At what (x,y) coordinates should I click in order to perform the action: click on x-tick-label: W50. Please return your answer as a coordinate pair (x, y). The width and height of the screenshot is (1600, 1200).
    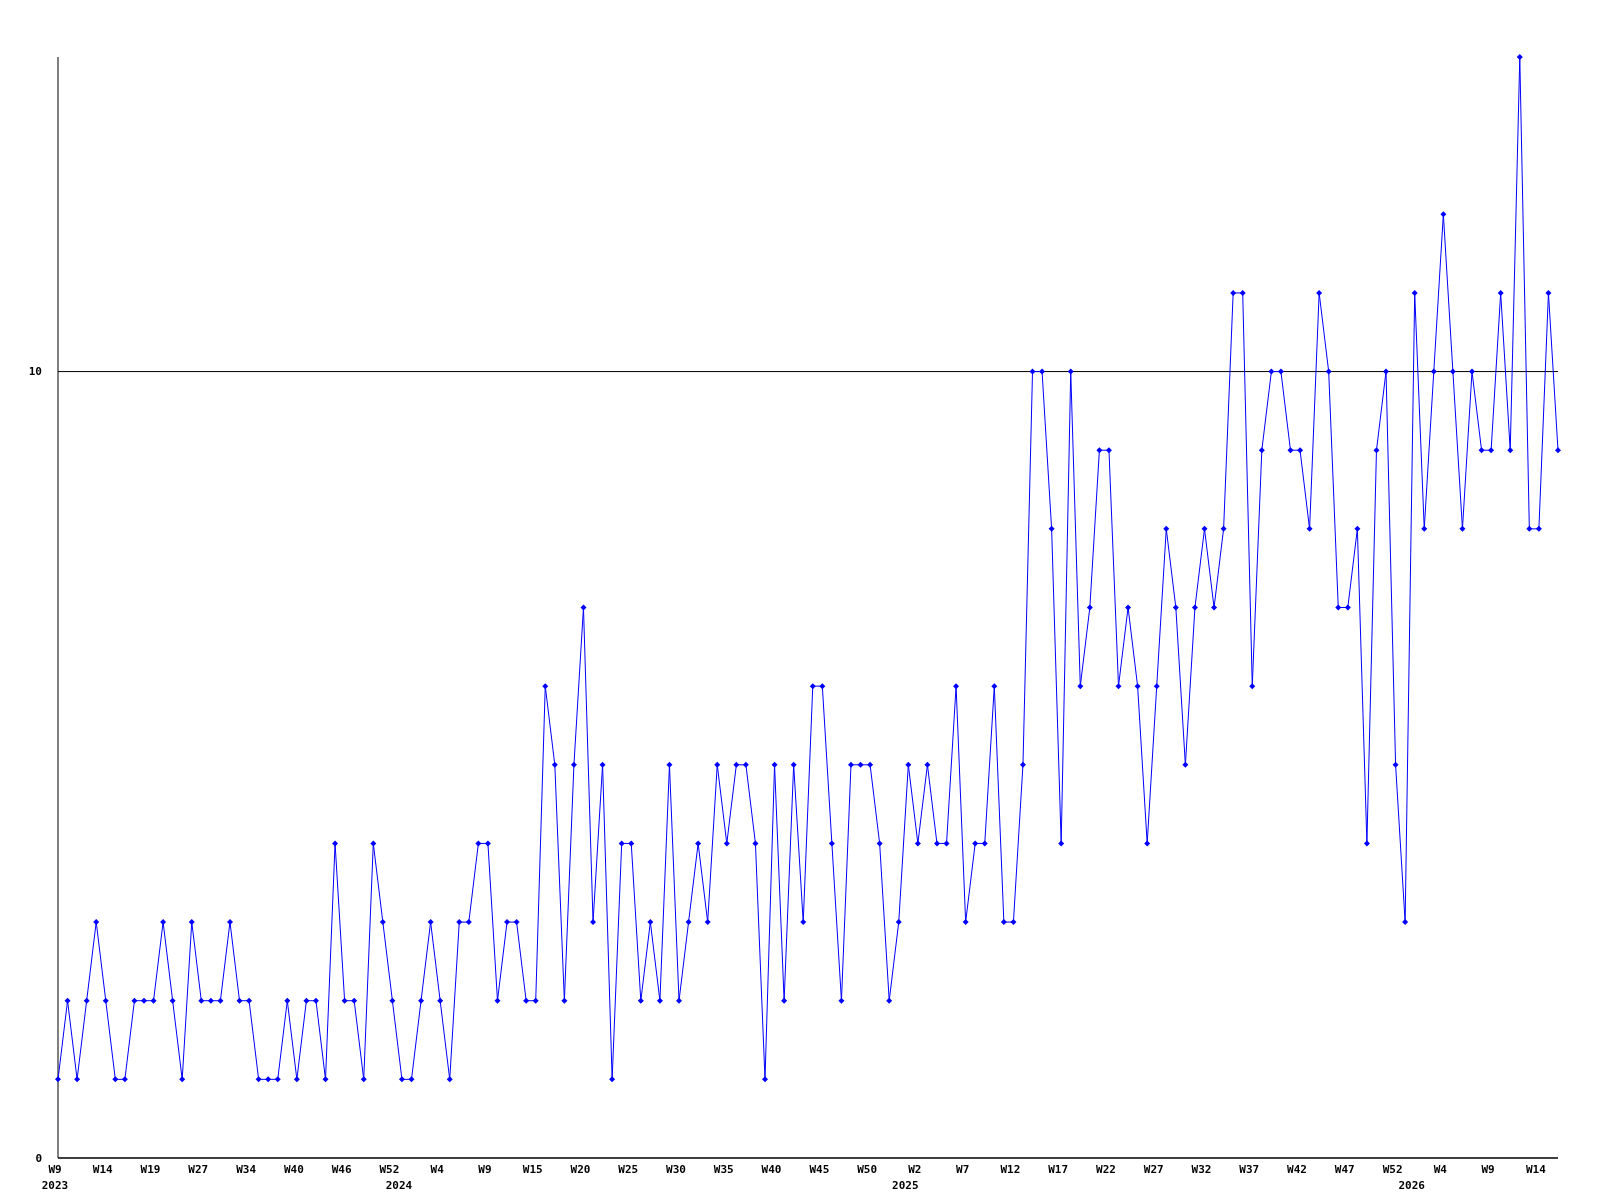
    Looking at the image, I should click on (867, 1169).